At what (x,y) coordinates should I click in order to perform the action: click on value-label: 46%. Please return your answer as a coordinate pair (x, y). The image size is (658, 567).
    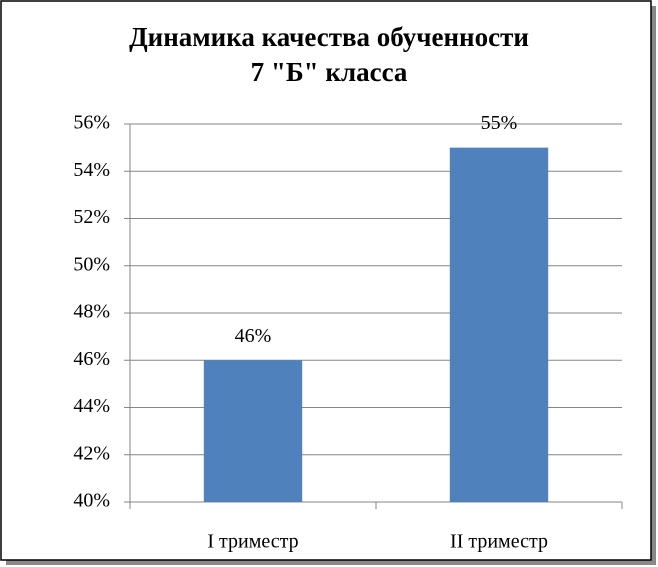
    Looking at the image, I should click on (253, 336).